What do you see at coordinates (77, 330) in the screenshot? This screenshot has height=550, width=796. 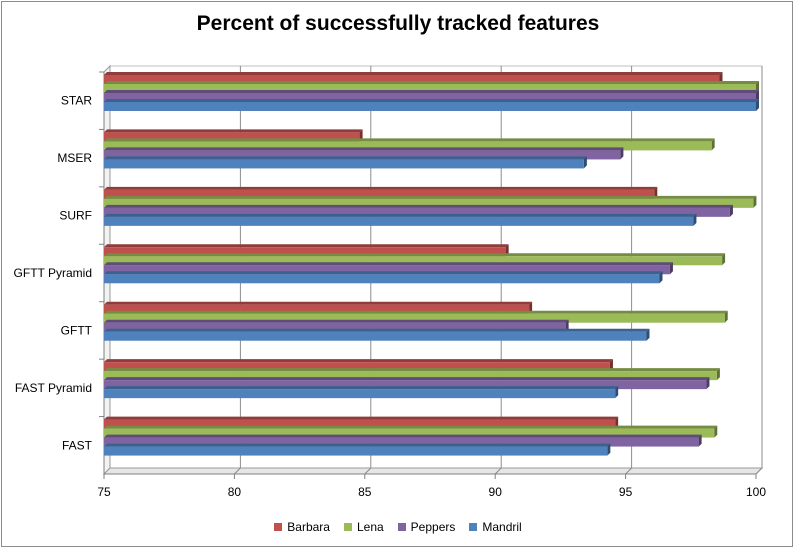 I see `y-category-label: GFTT` at bounding box center [77, 330].